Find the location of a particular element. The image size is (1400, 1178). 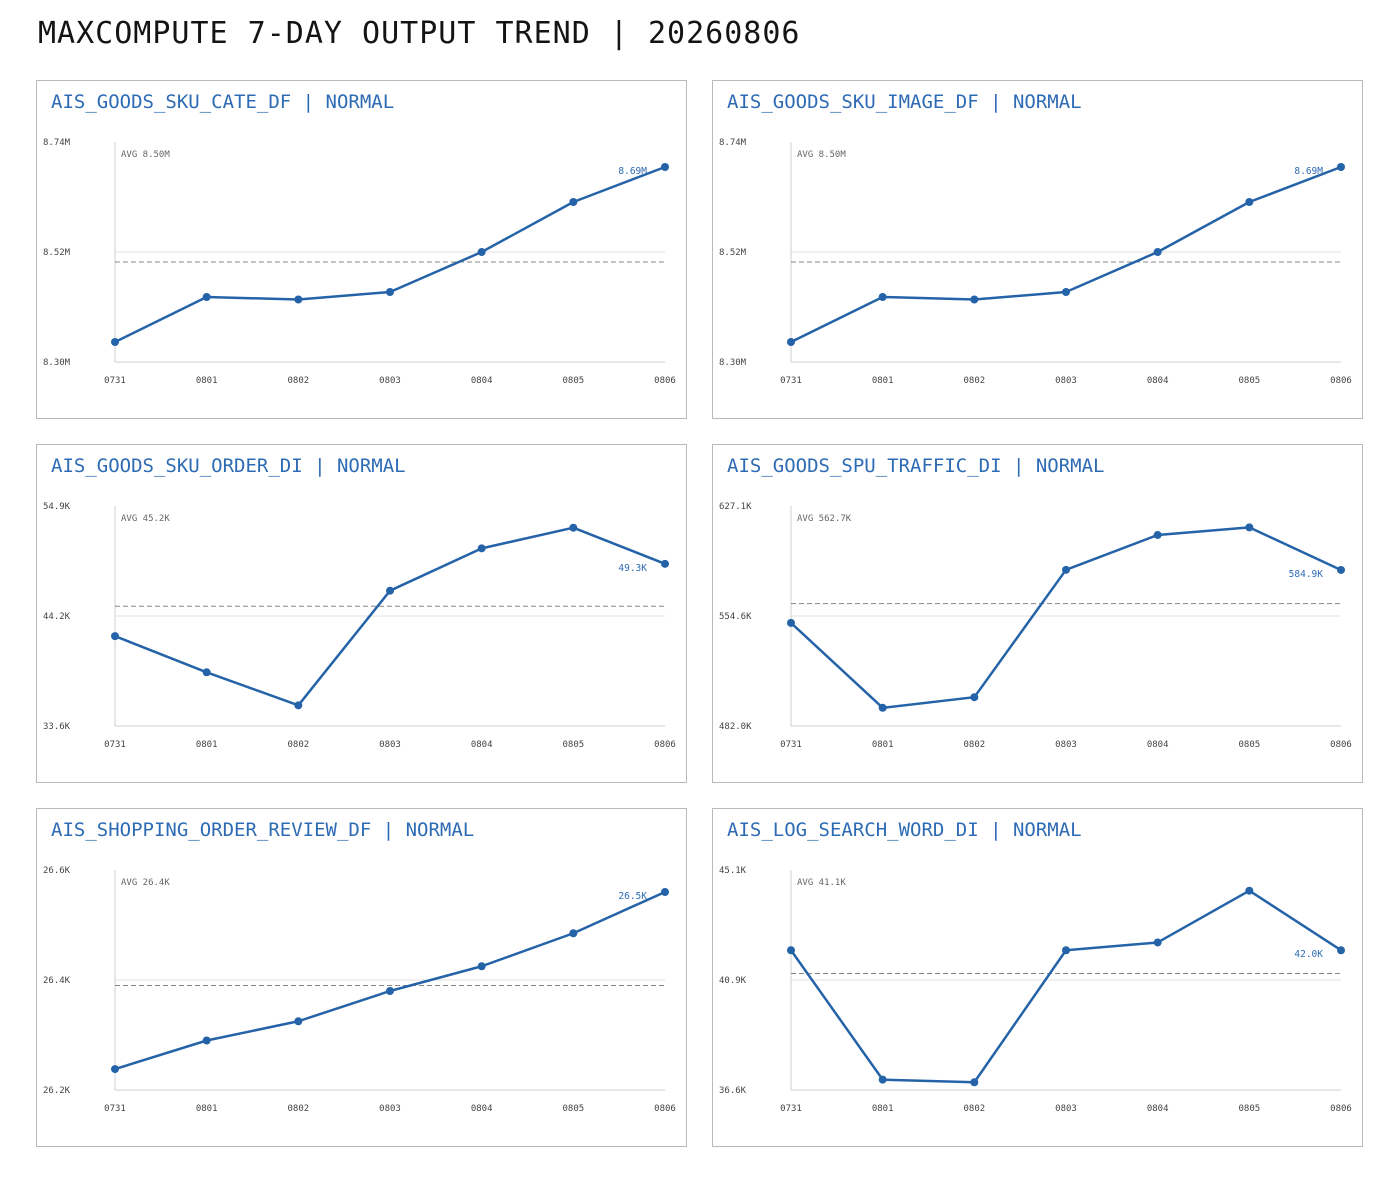

average-label: AVG 8.50M is located at coordinates (145, 155).